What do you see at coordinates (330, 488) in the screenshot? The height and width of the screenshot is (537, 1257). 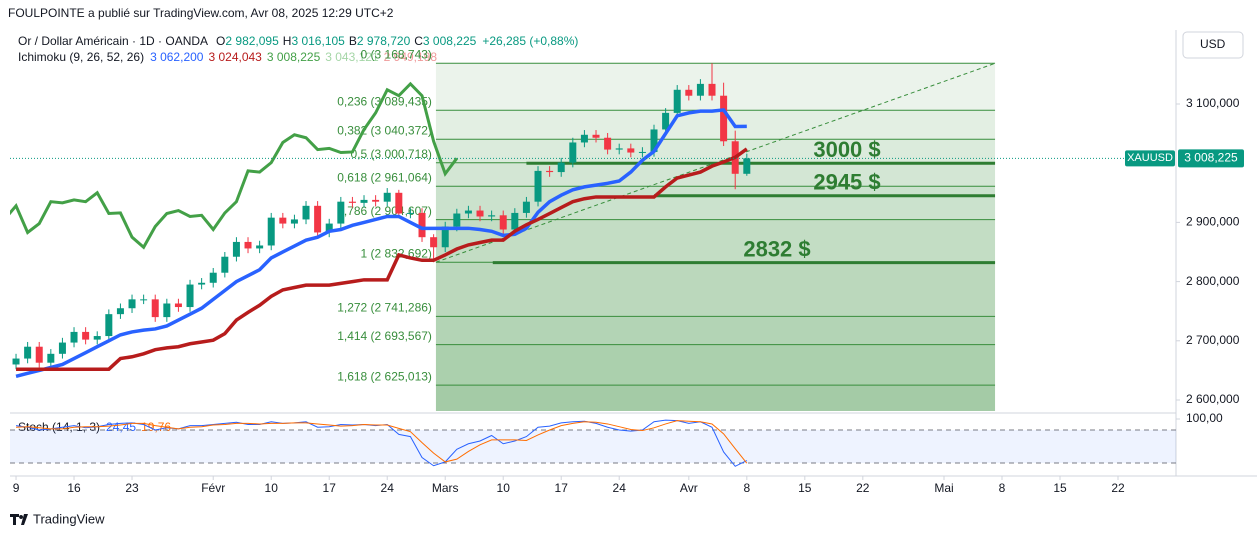 I see `x-tick-label: 17` at bounding box center [330, 488].